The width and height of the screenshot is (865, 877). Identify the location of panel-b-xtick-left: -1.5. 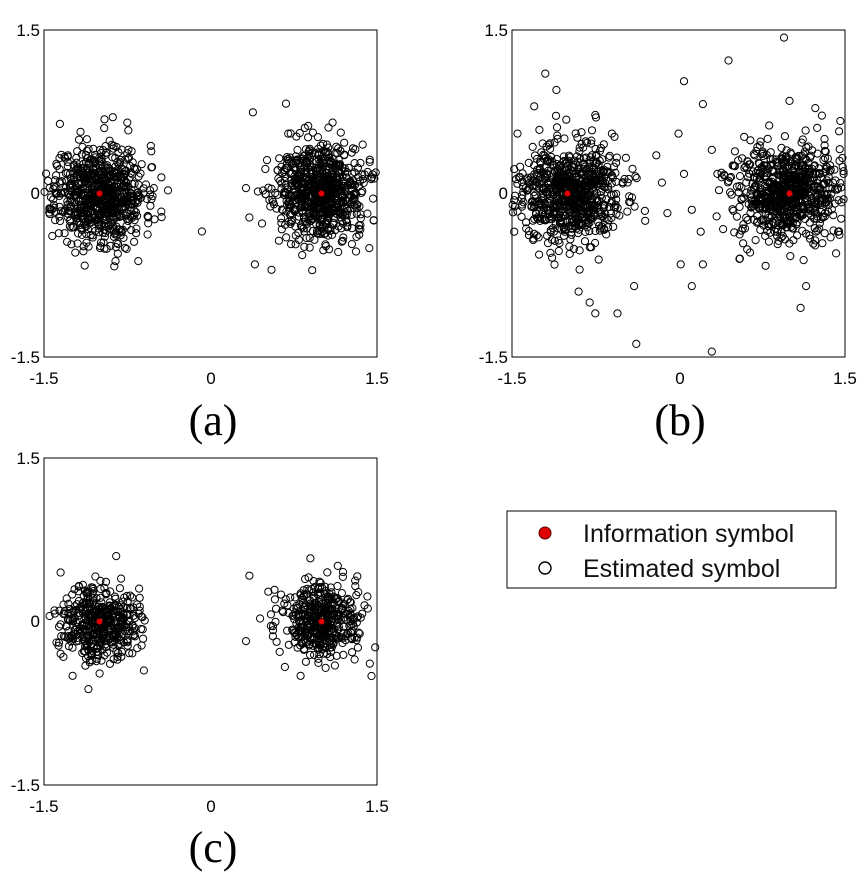
(511, 378).